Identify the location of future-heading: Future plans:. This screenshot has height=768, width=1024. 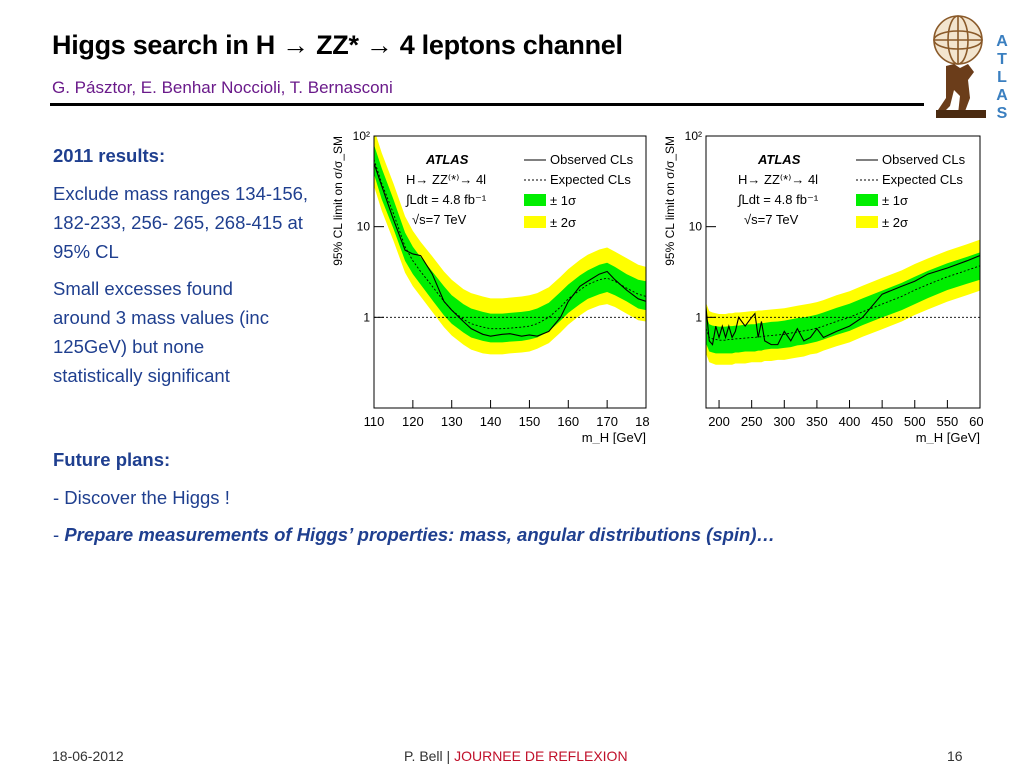
(112, 459).